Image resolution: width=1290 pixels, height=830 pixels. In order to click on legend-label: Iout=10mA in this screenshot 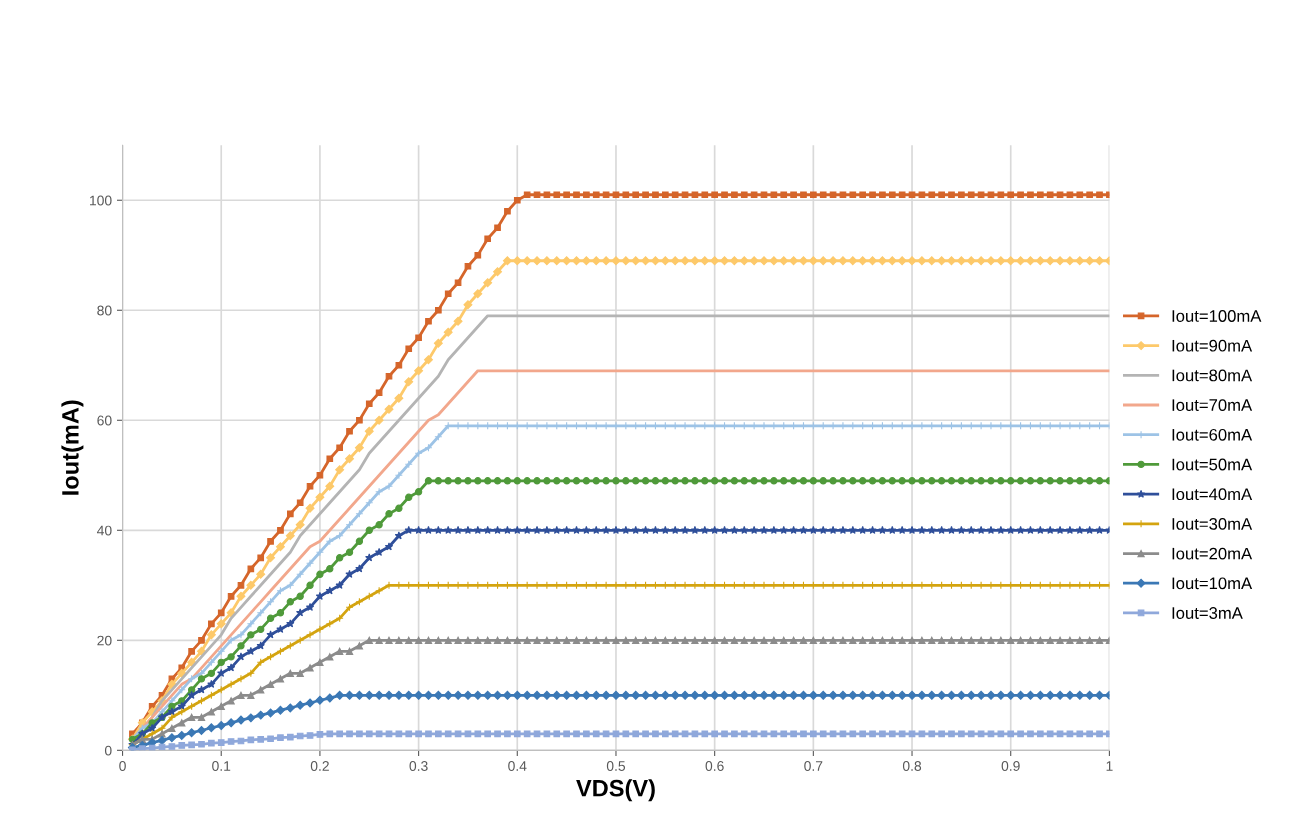, I will do `click(1212, 583)`.